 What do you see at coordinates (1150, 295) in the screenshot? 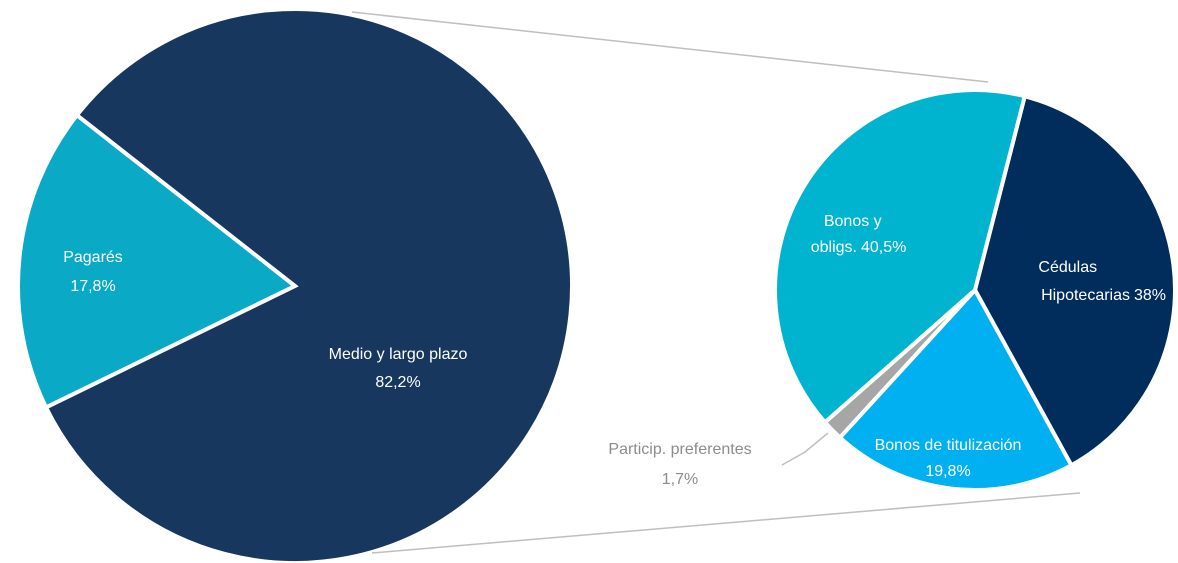
I see `slice-value-label: 38%` at bounding box center [1150, 295].